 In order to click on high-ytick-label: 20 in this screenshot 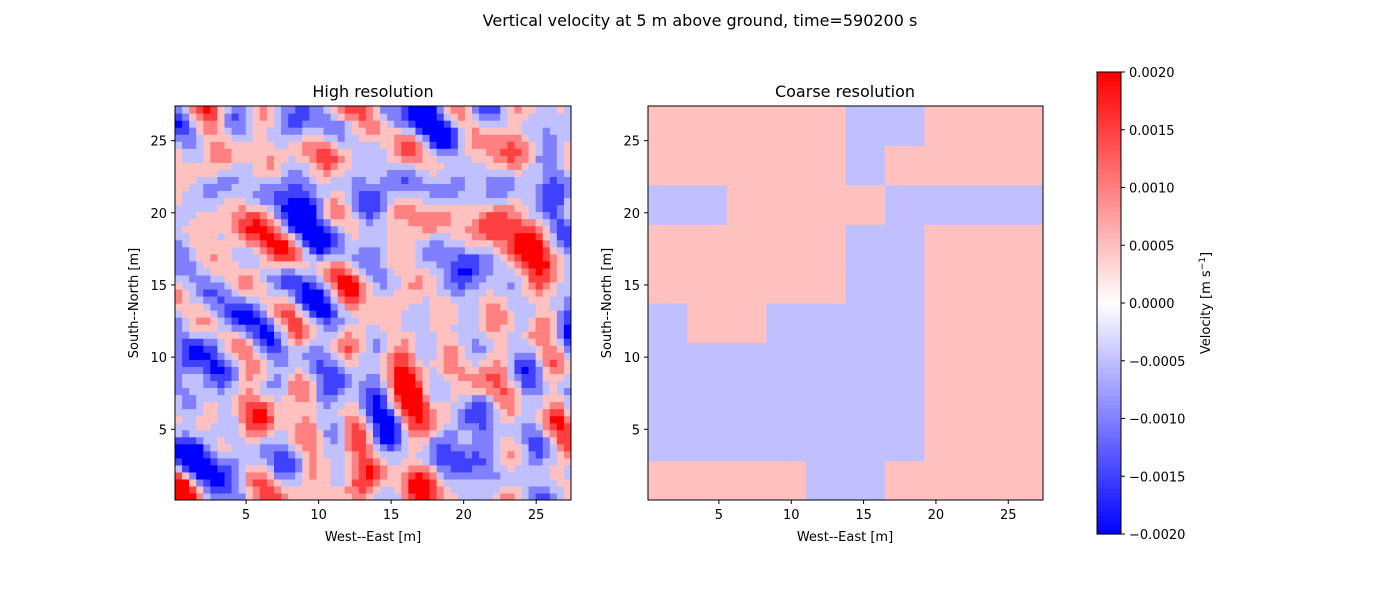, I will do `click(158, 214)`.